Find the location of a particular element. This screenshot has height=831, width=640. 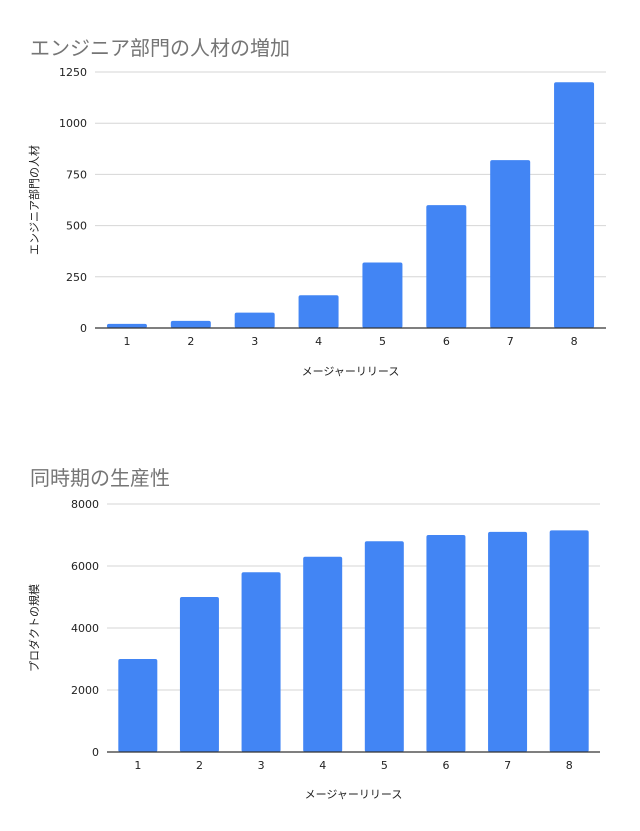

y-tick-label: 1250 is located at coordinates (73, 72).